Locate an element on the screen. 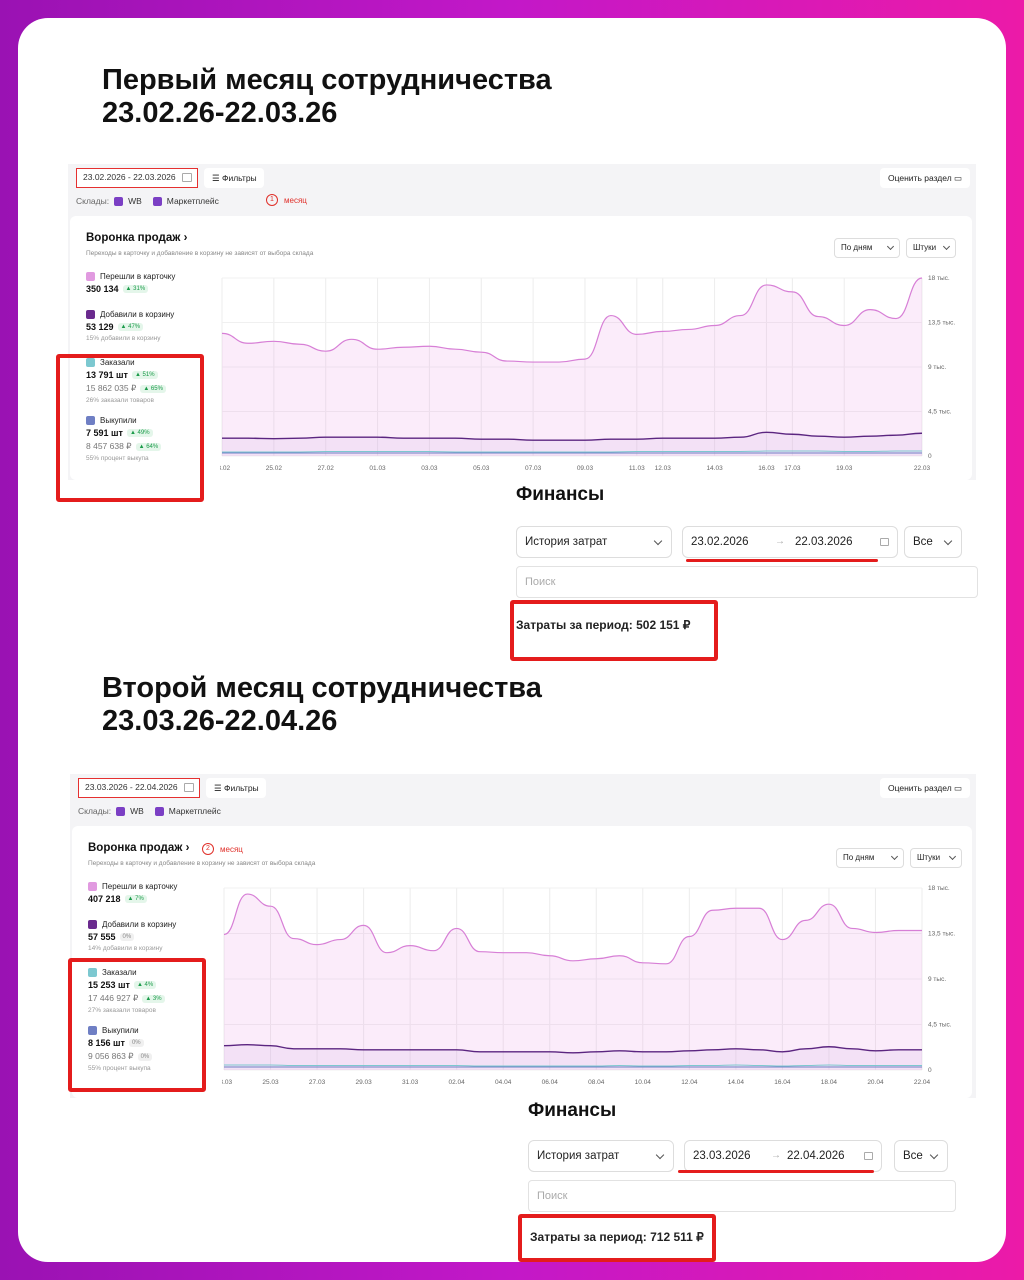 The height and width of the screenshot is (1280, 1024). month2-date-range-text: 23.03.2026 - 22.04.2026 is located at coordinates (131, 787).